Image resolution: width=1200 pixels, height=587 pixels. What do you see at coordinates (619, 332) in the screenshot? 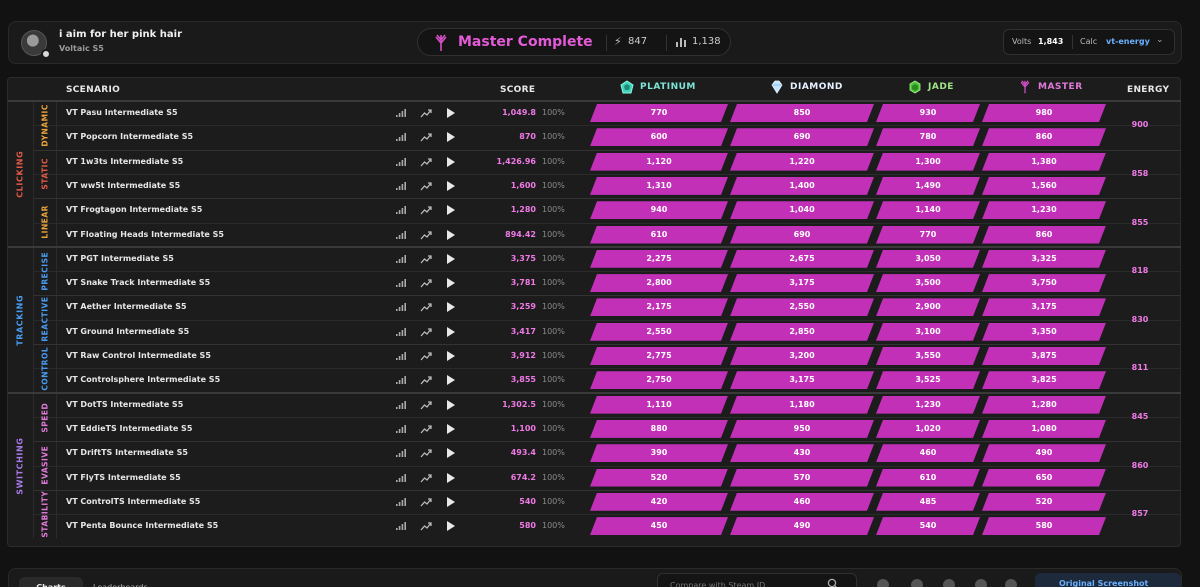
I see `table-row: VT Ground Intermediate S5 3,417 100%` at bounding box center [619, 332].